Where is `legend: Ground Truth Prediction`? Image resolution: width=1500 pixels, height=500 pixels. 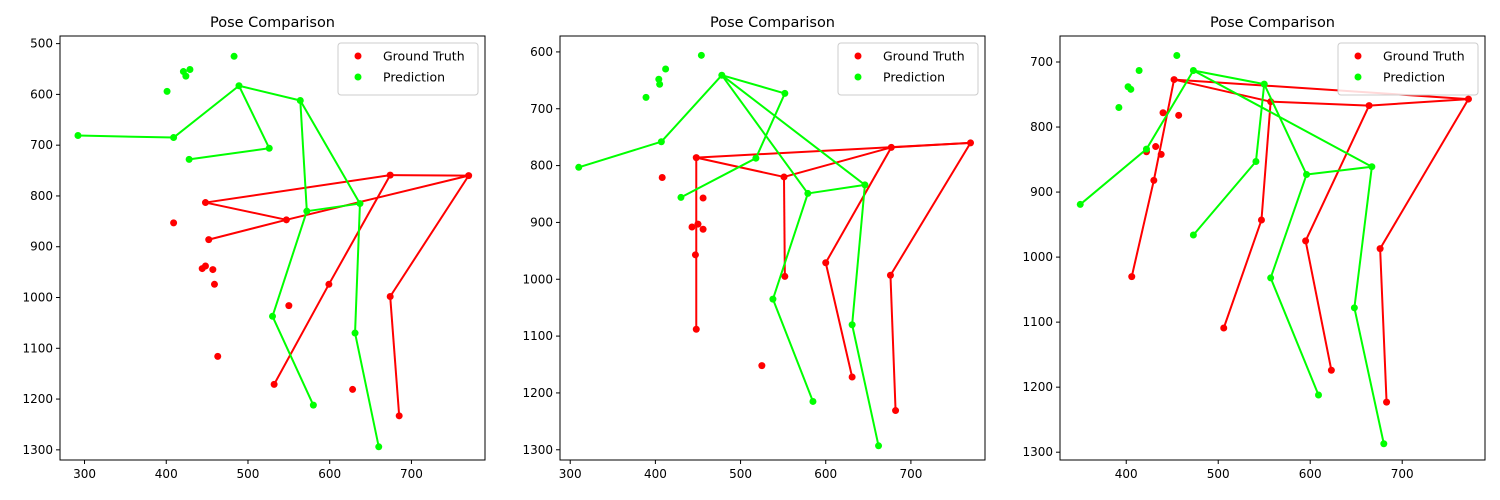 legend: Ground Truth Prediction is located at coordinates (908, 69).